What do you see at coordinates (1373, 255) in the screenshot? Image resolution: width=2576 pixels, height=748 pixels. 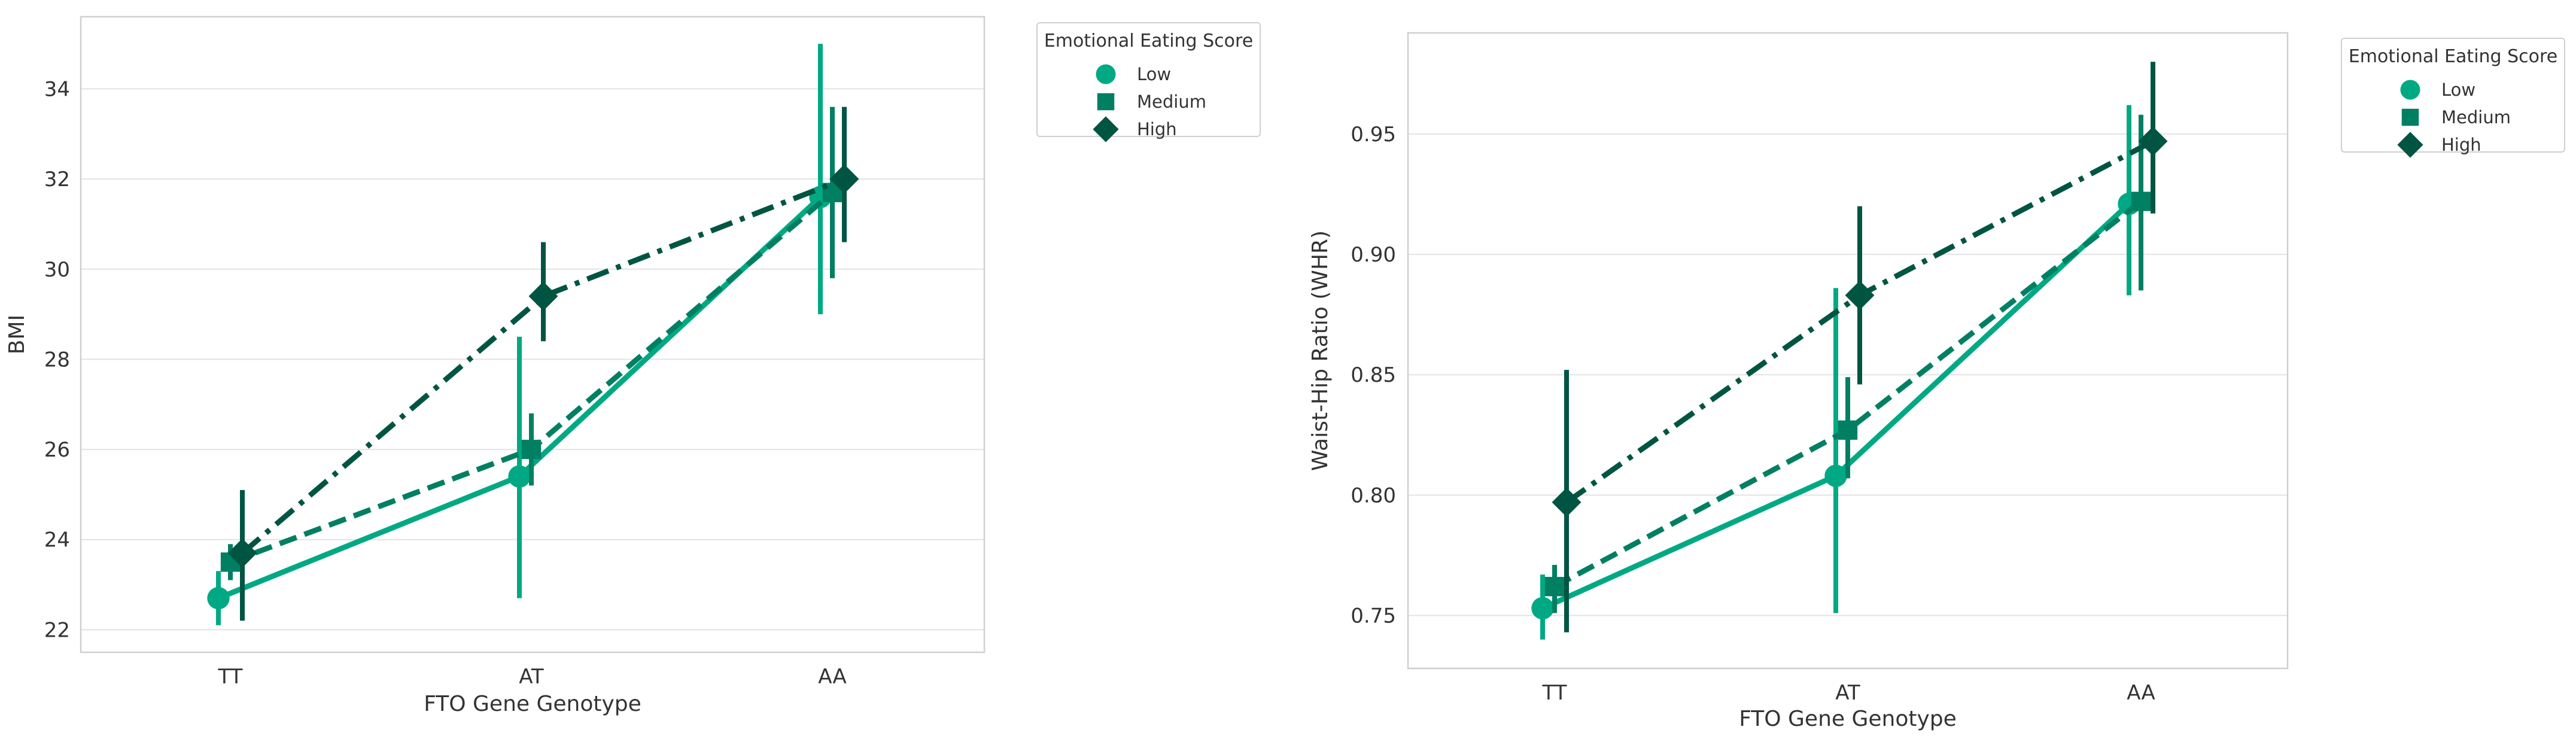 I see `y-tick-label: 0.90` at bounding box center [1373, 255].